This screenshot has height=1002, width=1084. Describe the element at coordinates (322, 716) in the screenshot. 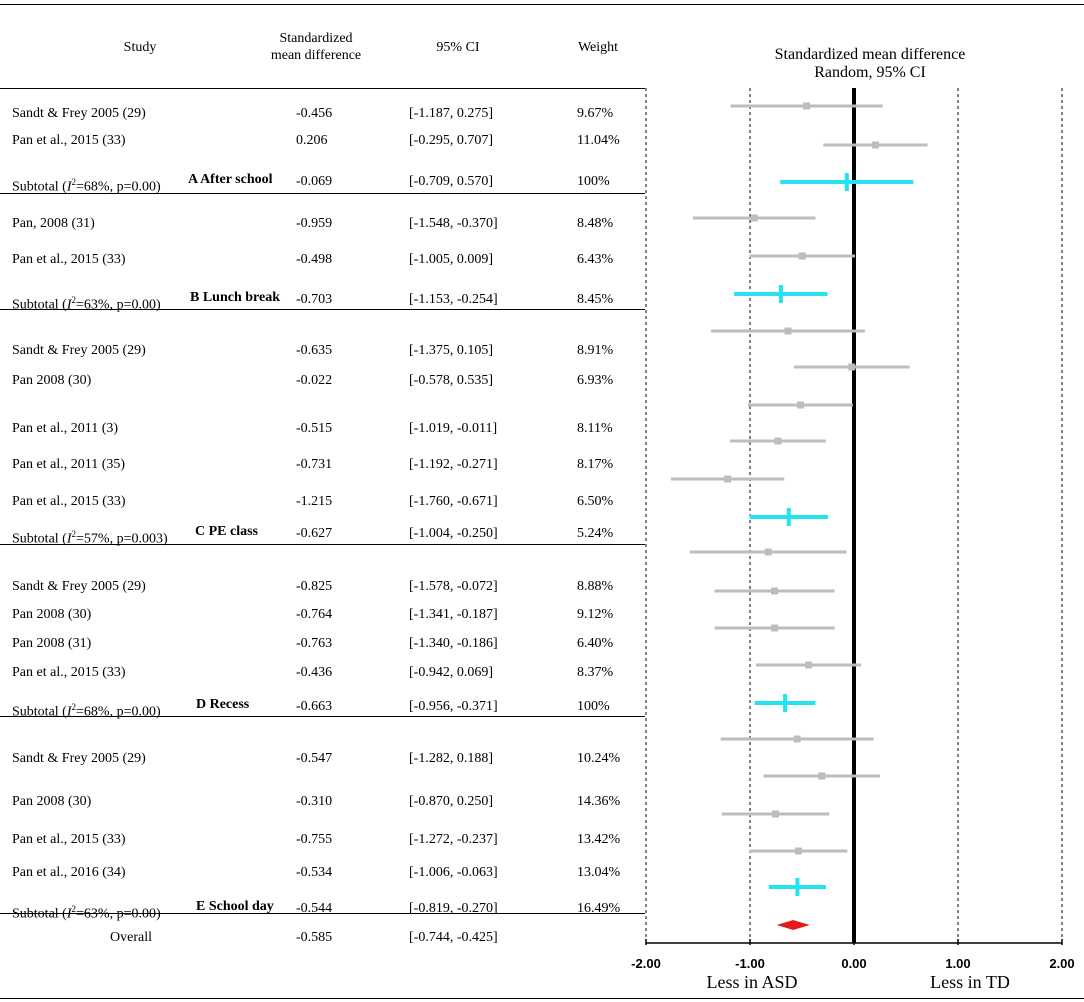

I see `group-d-rule` at that location.